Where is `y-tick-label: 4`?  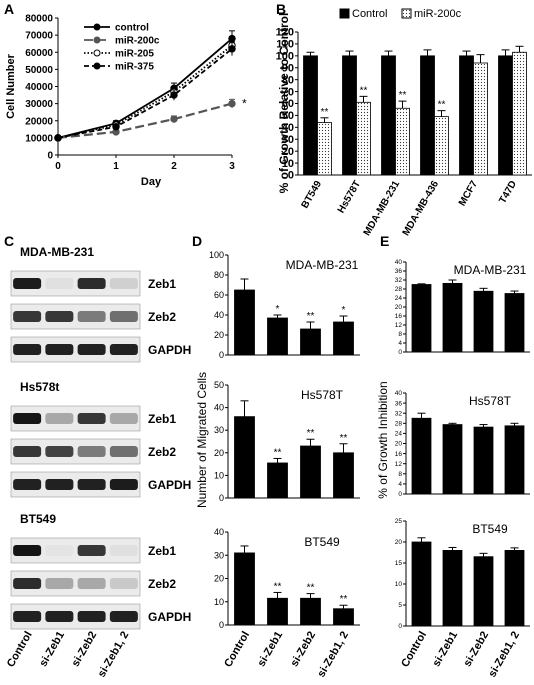
y-tick-label: 4 is located at coordinates (400, 343).